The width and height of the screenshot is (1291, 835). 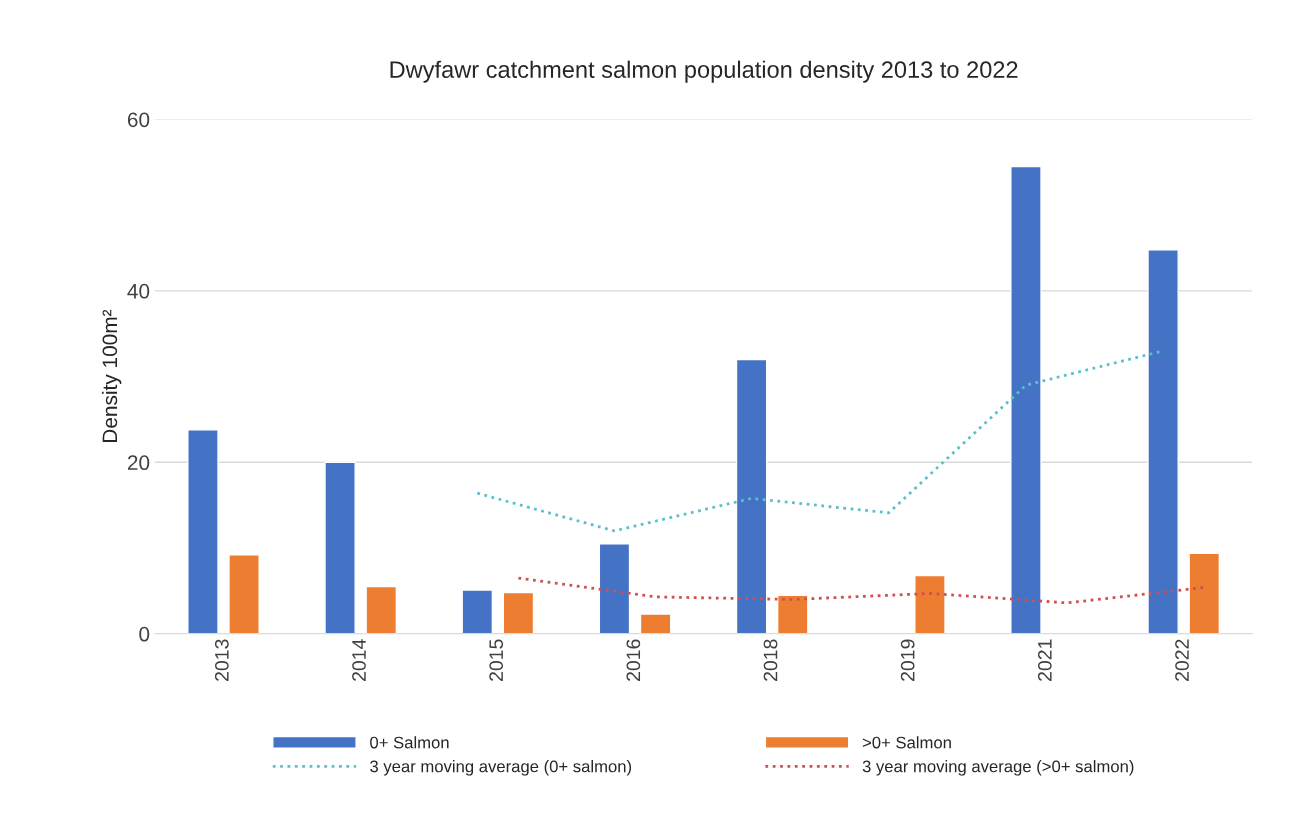 I want to click on y-axis-title: Density 100m², so click(x=111, y=376).